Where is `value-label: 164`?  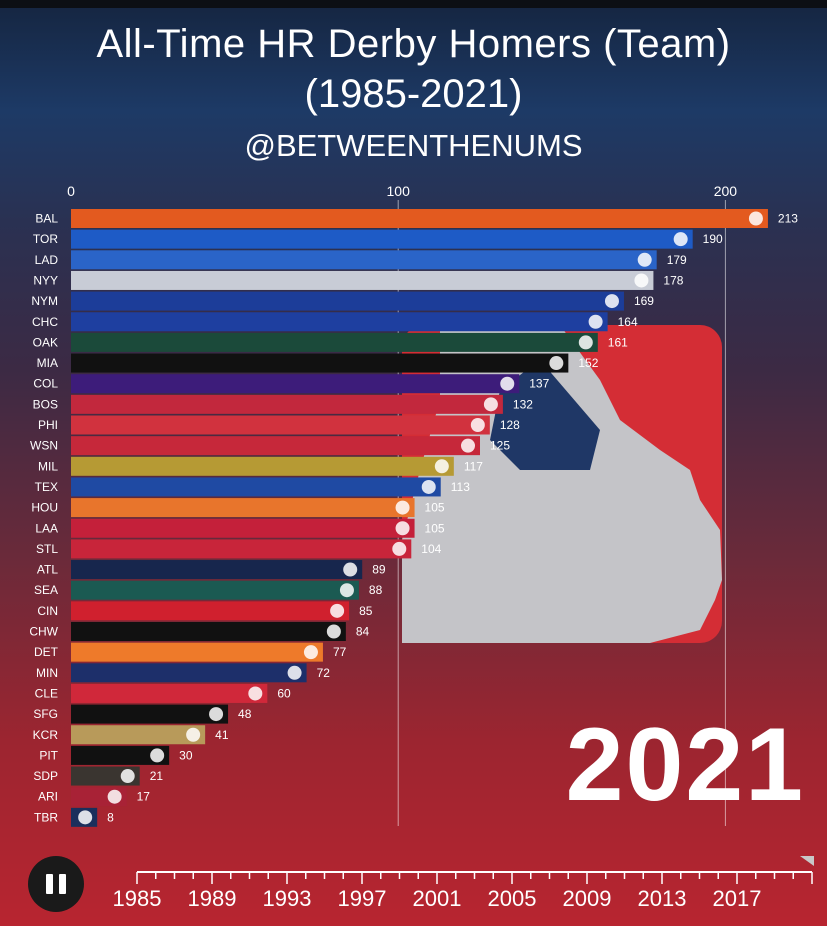 value-label: 164 is located at coordinates (628, 322).